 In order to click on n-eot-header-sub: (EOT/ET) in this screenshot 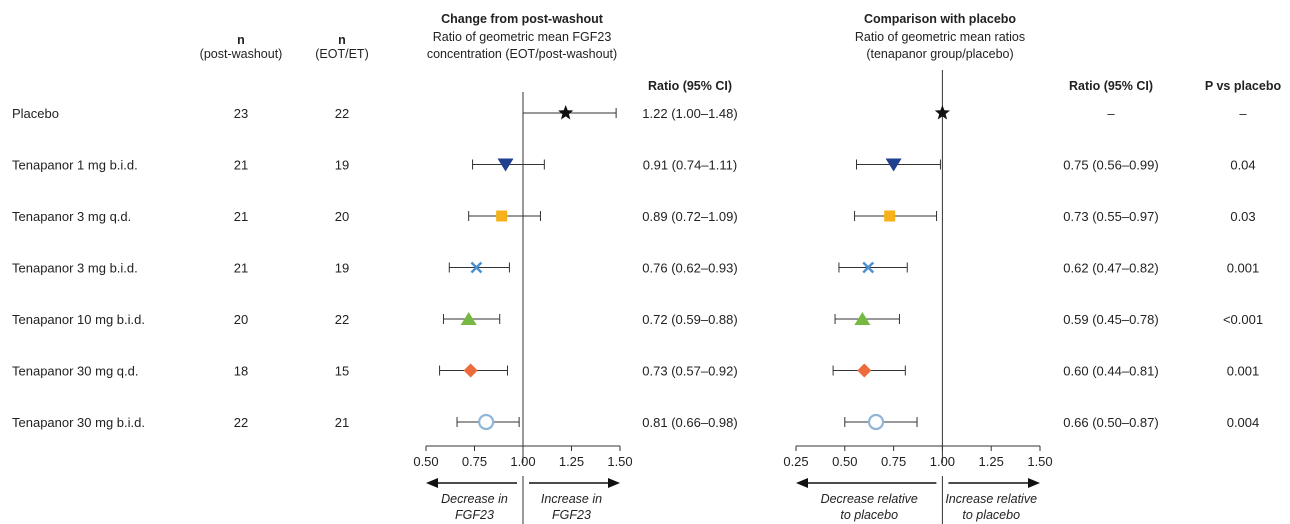, I will do `click(341, 54)`.